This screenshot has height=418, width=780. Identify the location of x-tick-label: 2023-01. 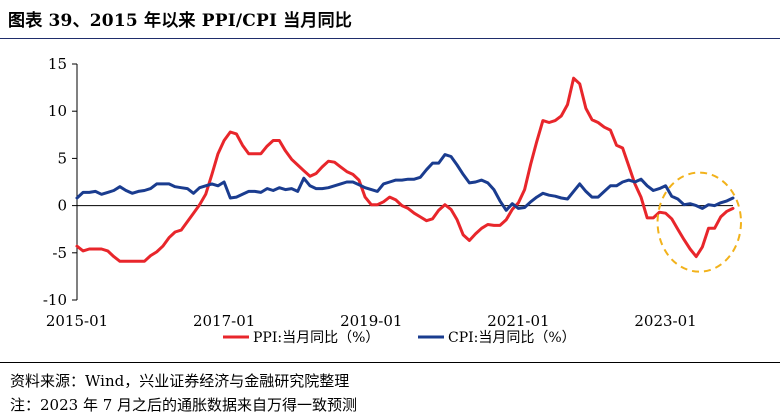
(665, 321).